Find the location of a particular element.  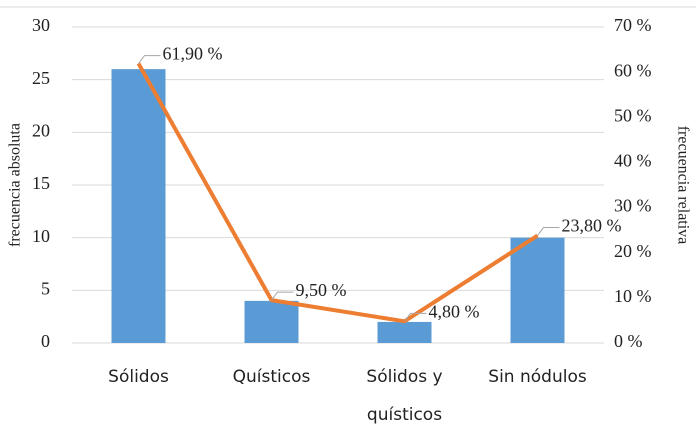

x-tick-label: Sólidos is located at coordinates (138, 377).